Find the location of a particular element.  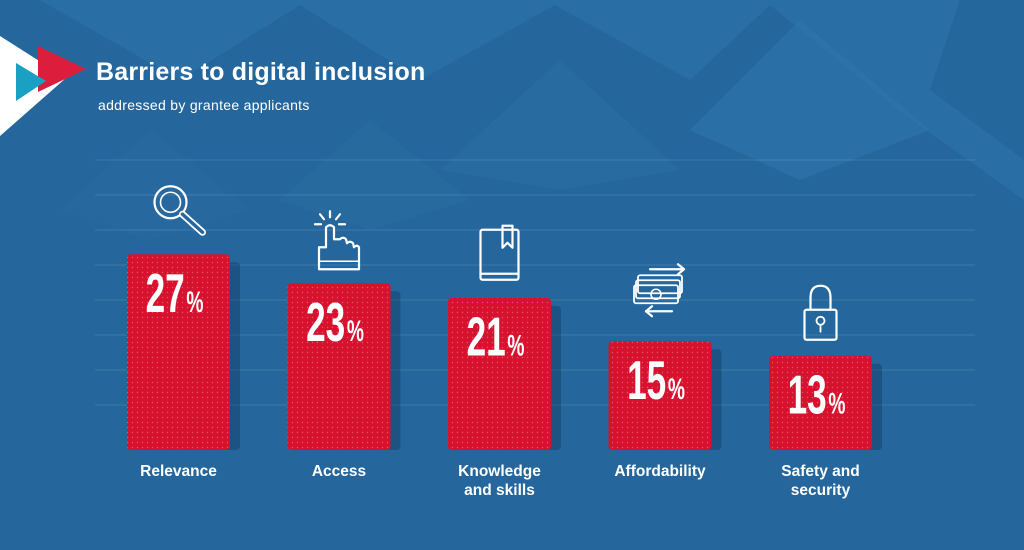

data-label: 15% is located at coordinates (656, 380).